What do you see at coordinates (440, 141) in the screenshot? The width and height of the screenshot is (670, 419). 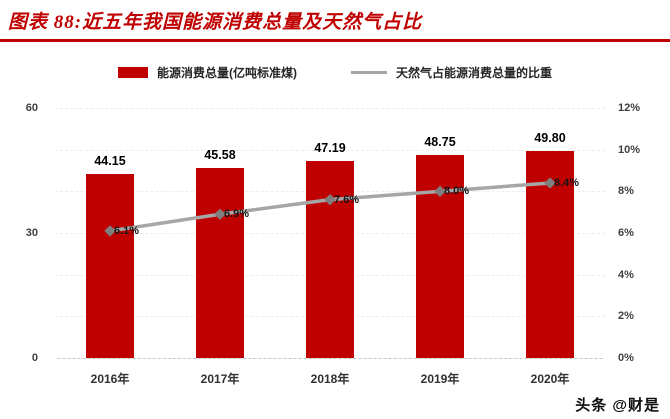 I see `bar-value-label: 48.75` at bounding box center [440, 141].